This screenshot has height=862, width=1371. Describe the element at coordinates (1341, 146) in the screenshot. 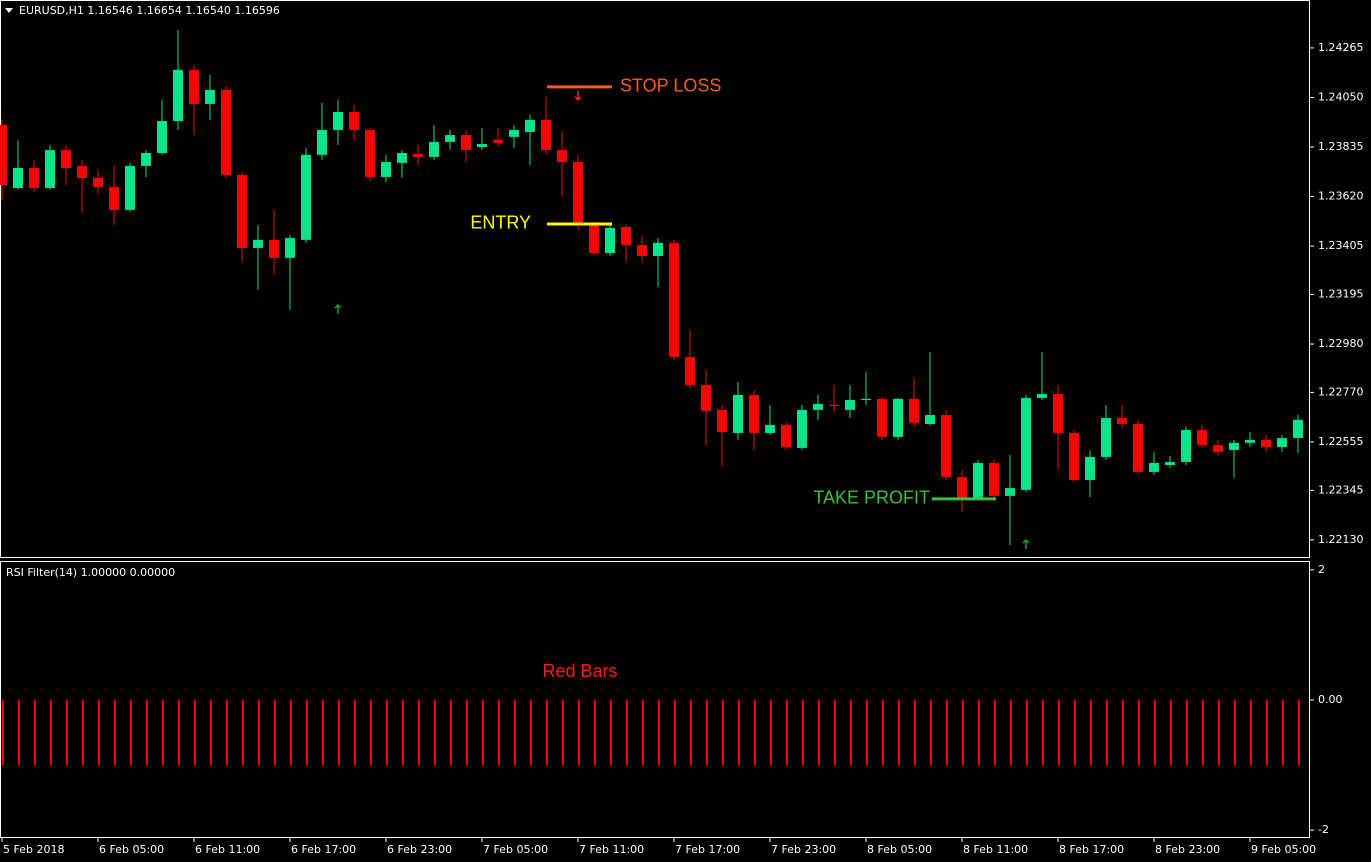

I see `y-tick-label: 1.23835` at that location.